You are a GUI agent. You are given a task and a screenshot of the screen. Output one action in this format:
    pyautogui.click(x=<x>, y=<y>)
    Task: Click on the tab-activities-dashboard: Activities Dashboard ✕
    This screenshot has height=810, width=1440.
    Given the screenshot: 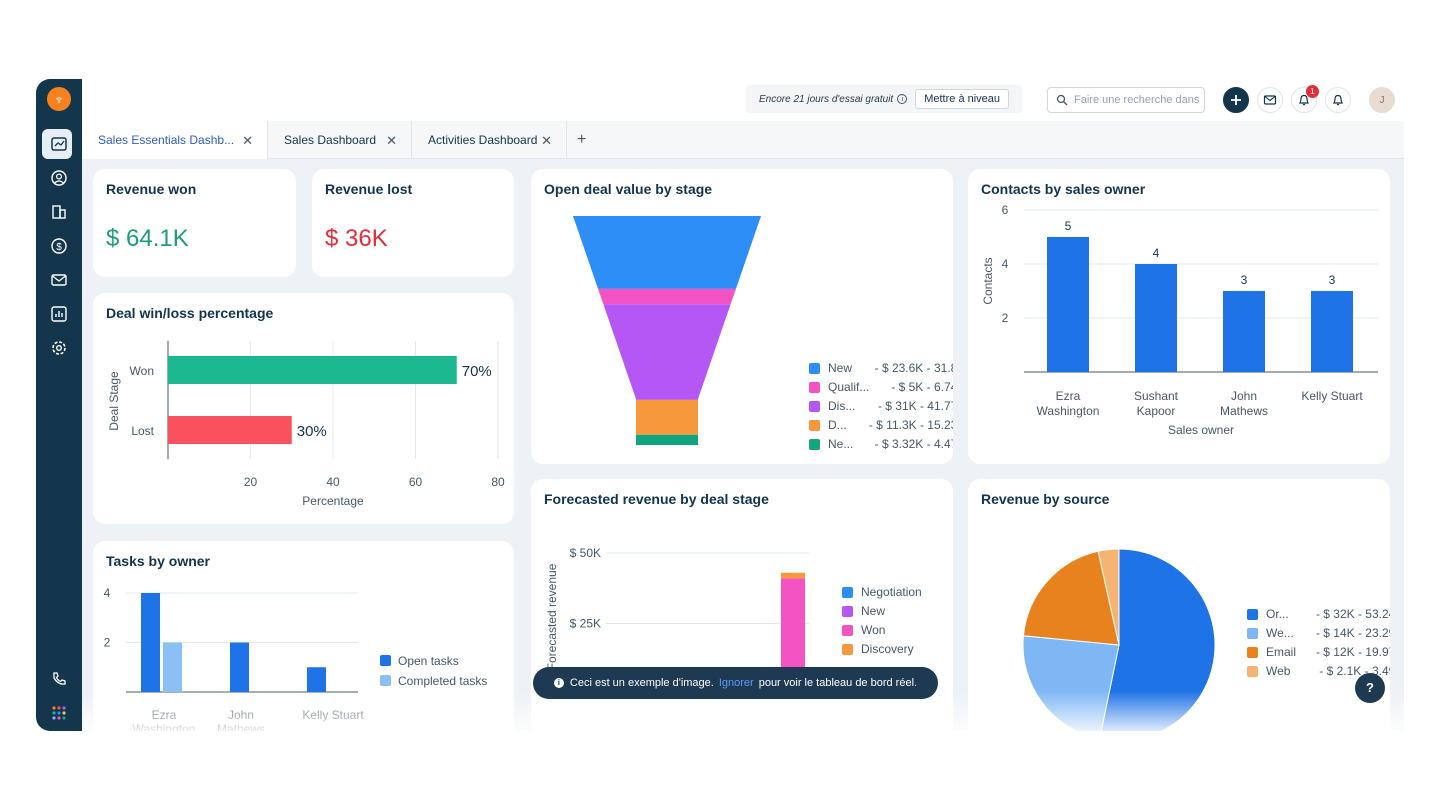 What is the action you would take?
    pyautogui.click(x=489, y=140)
    